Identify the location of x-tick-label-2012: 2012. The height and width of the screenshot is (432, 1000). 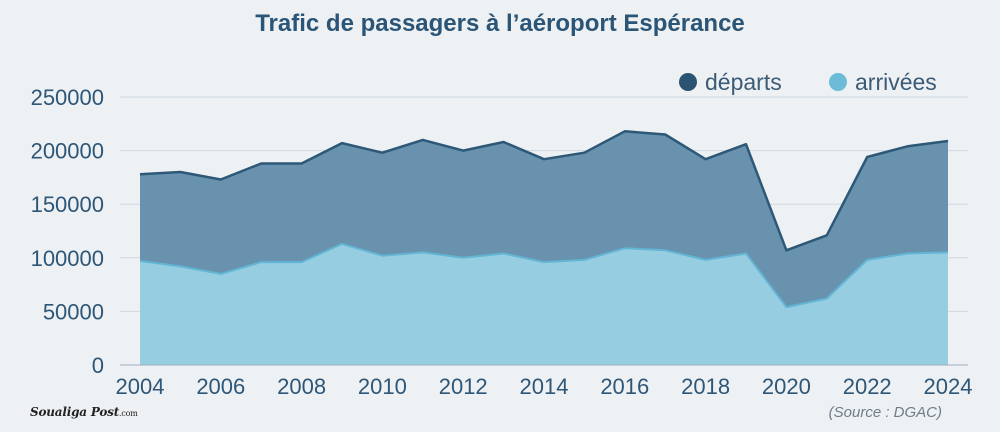
(463, 386).